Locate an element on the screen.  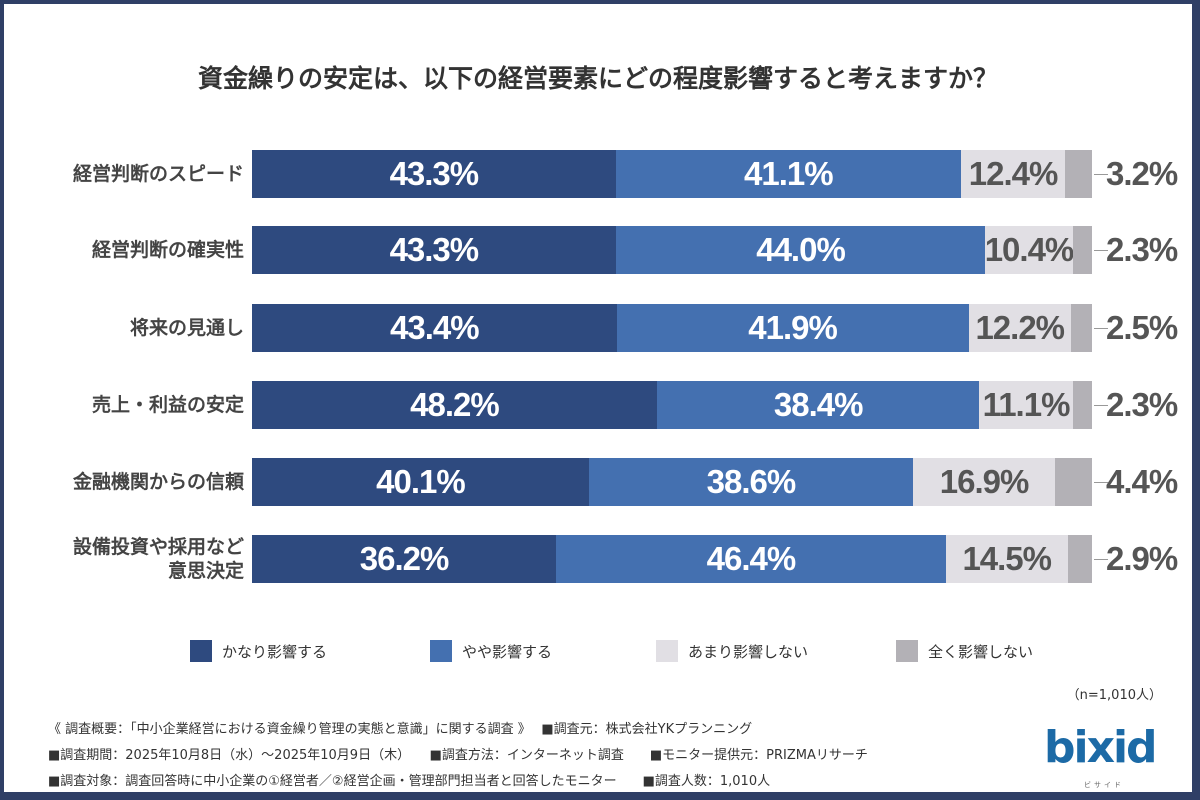
bar-segment: 43.4% is located at coordinates (434, 328).